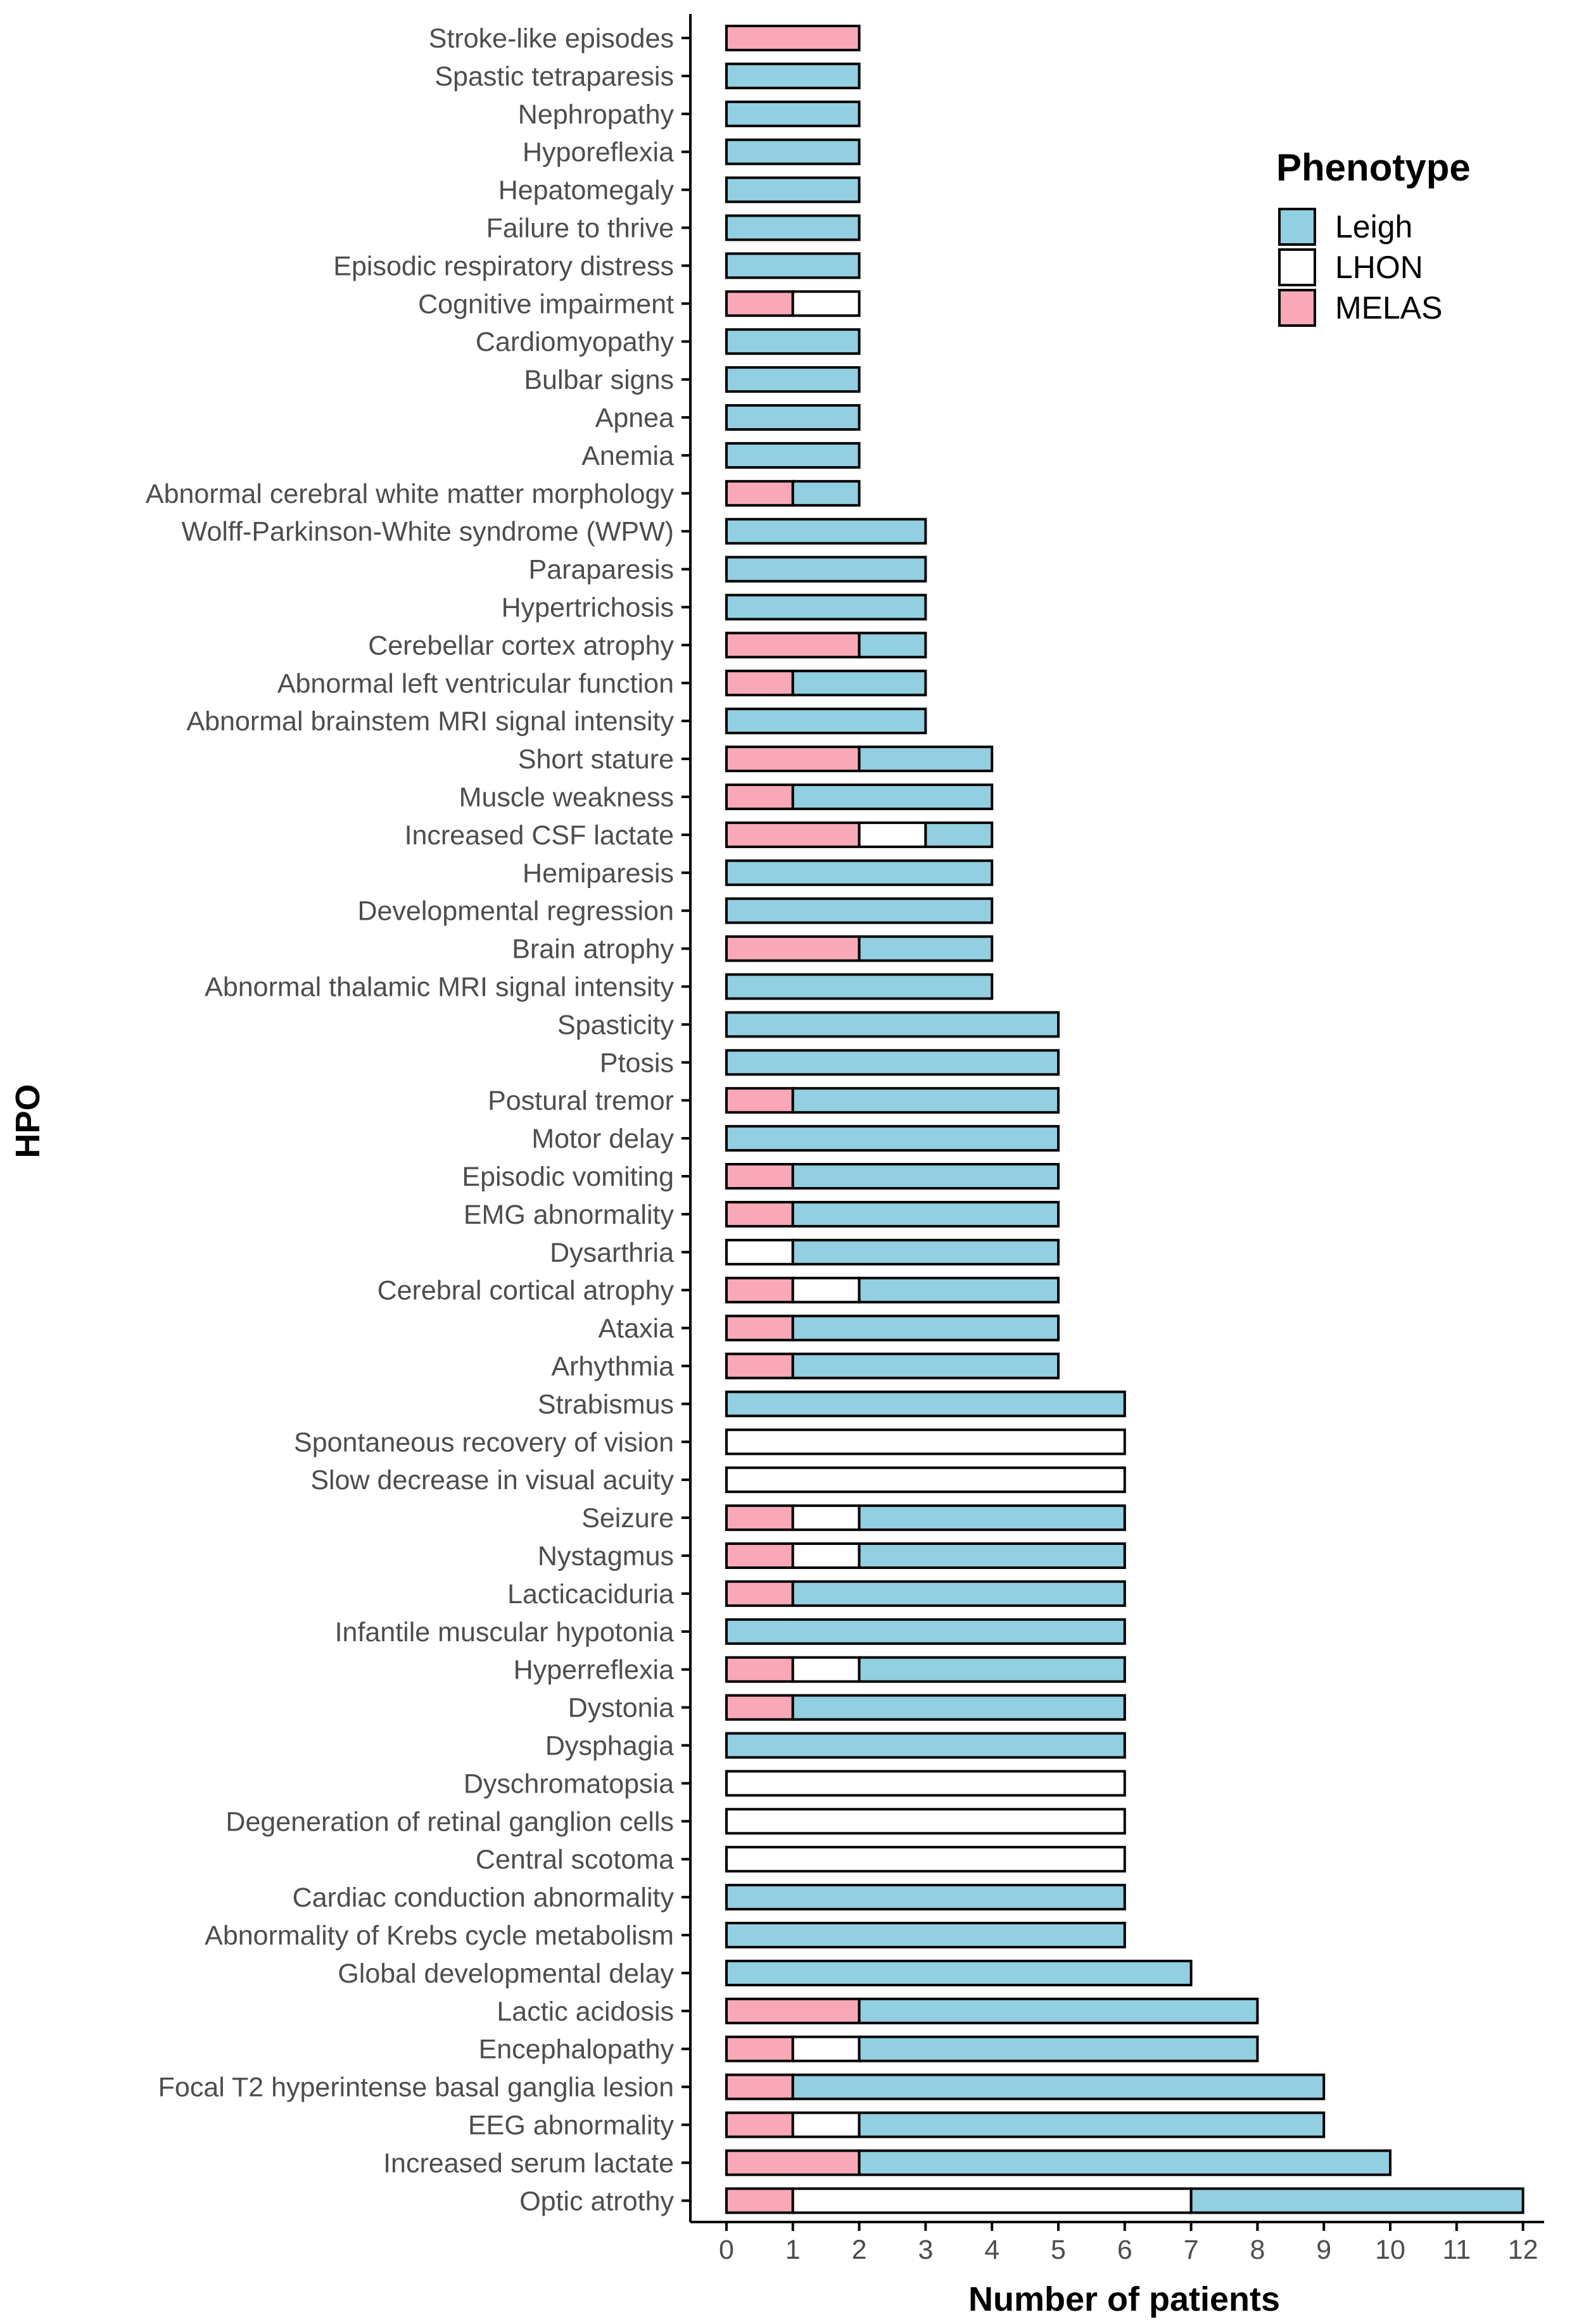  What do you see at coordinates (606, 1556) in the screenshot?
I see `y-tick-label: Nystagmus` at bounding box center [606, 1556].